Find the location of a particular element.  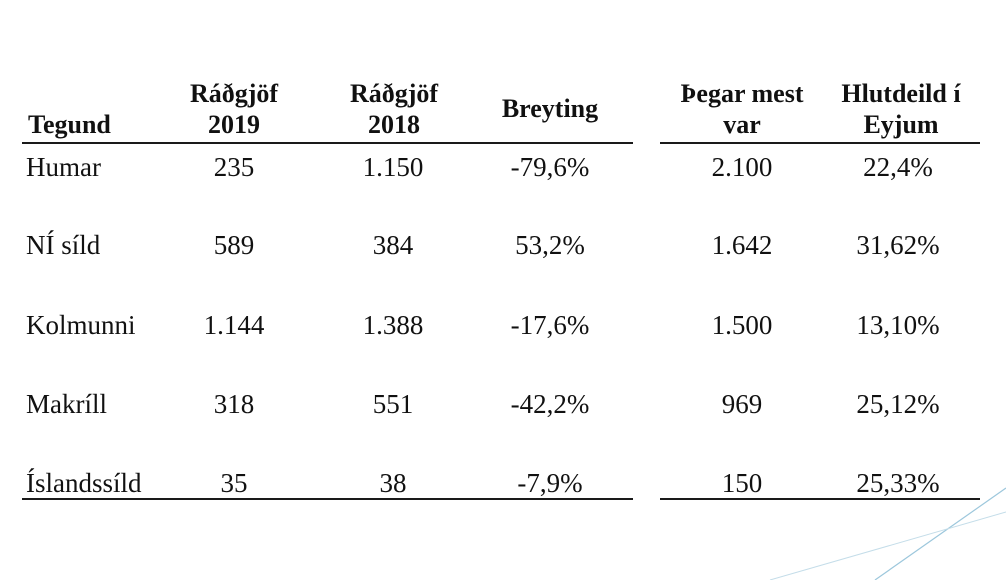

cell-thegar-mest-var: 969 is located at coordinates (742, 404).